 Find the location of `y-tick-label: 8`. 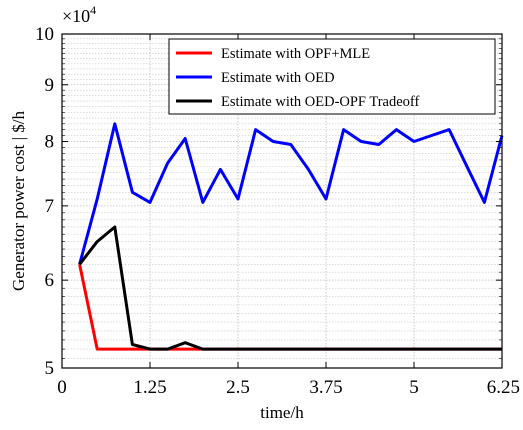

y-tick-label: 8 is located at coordinates (50, 142).